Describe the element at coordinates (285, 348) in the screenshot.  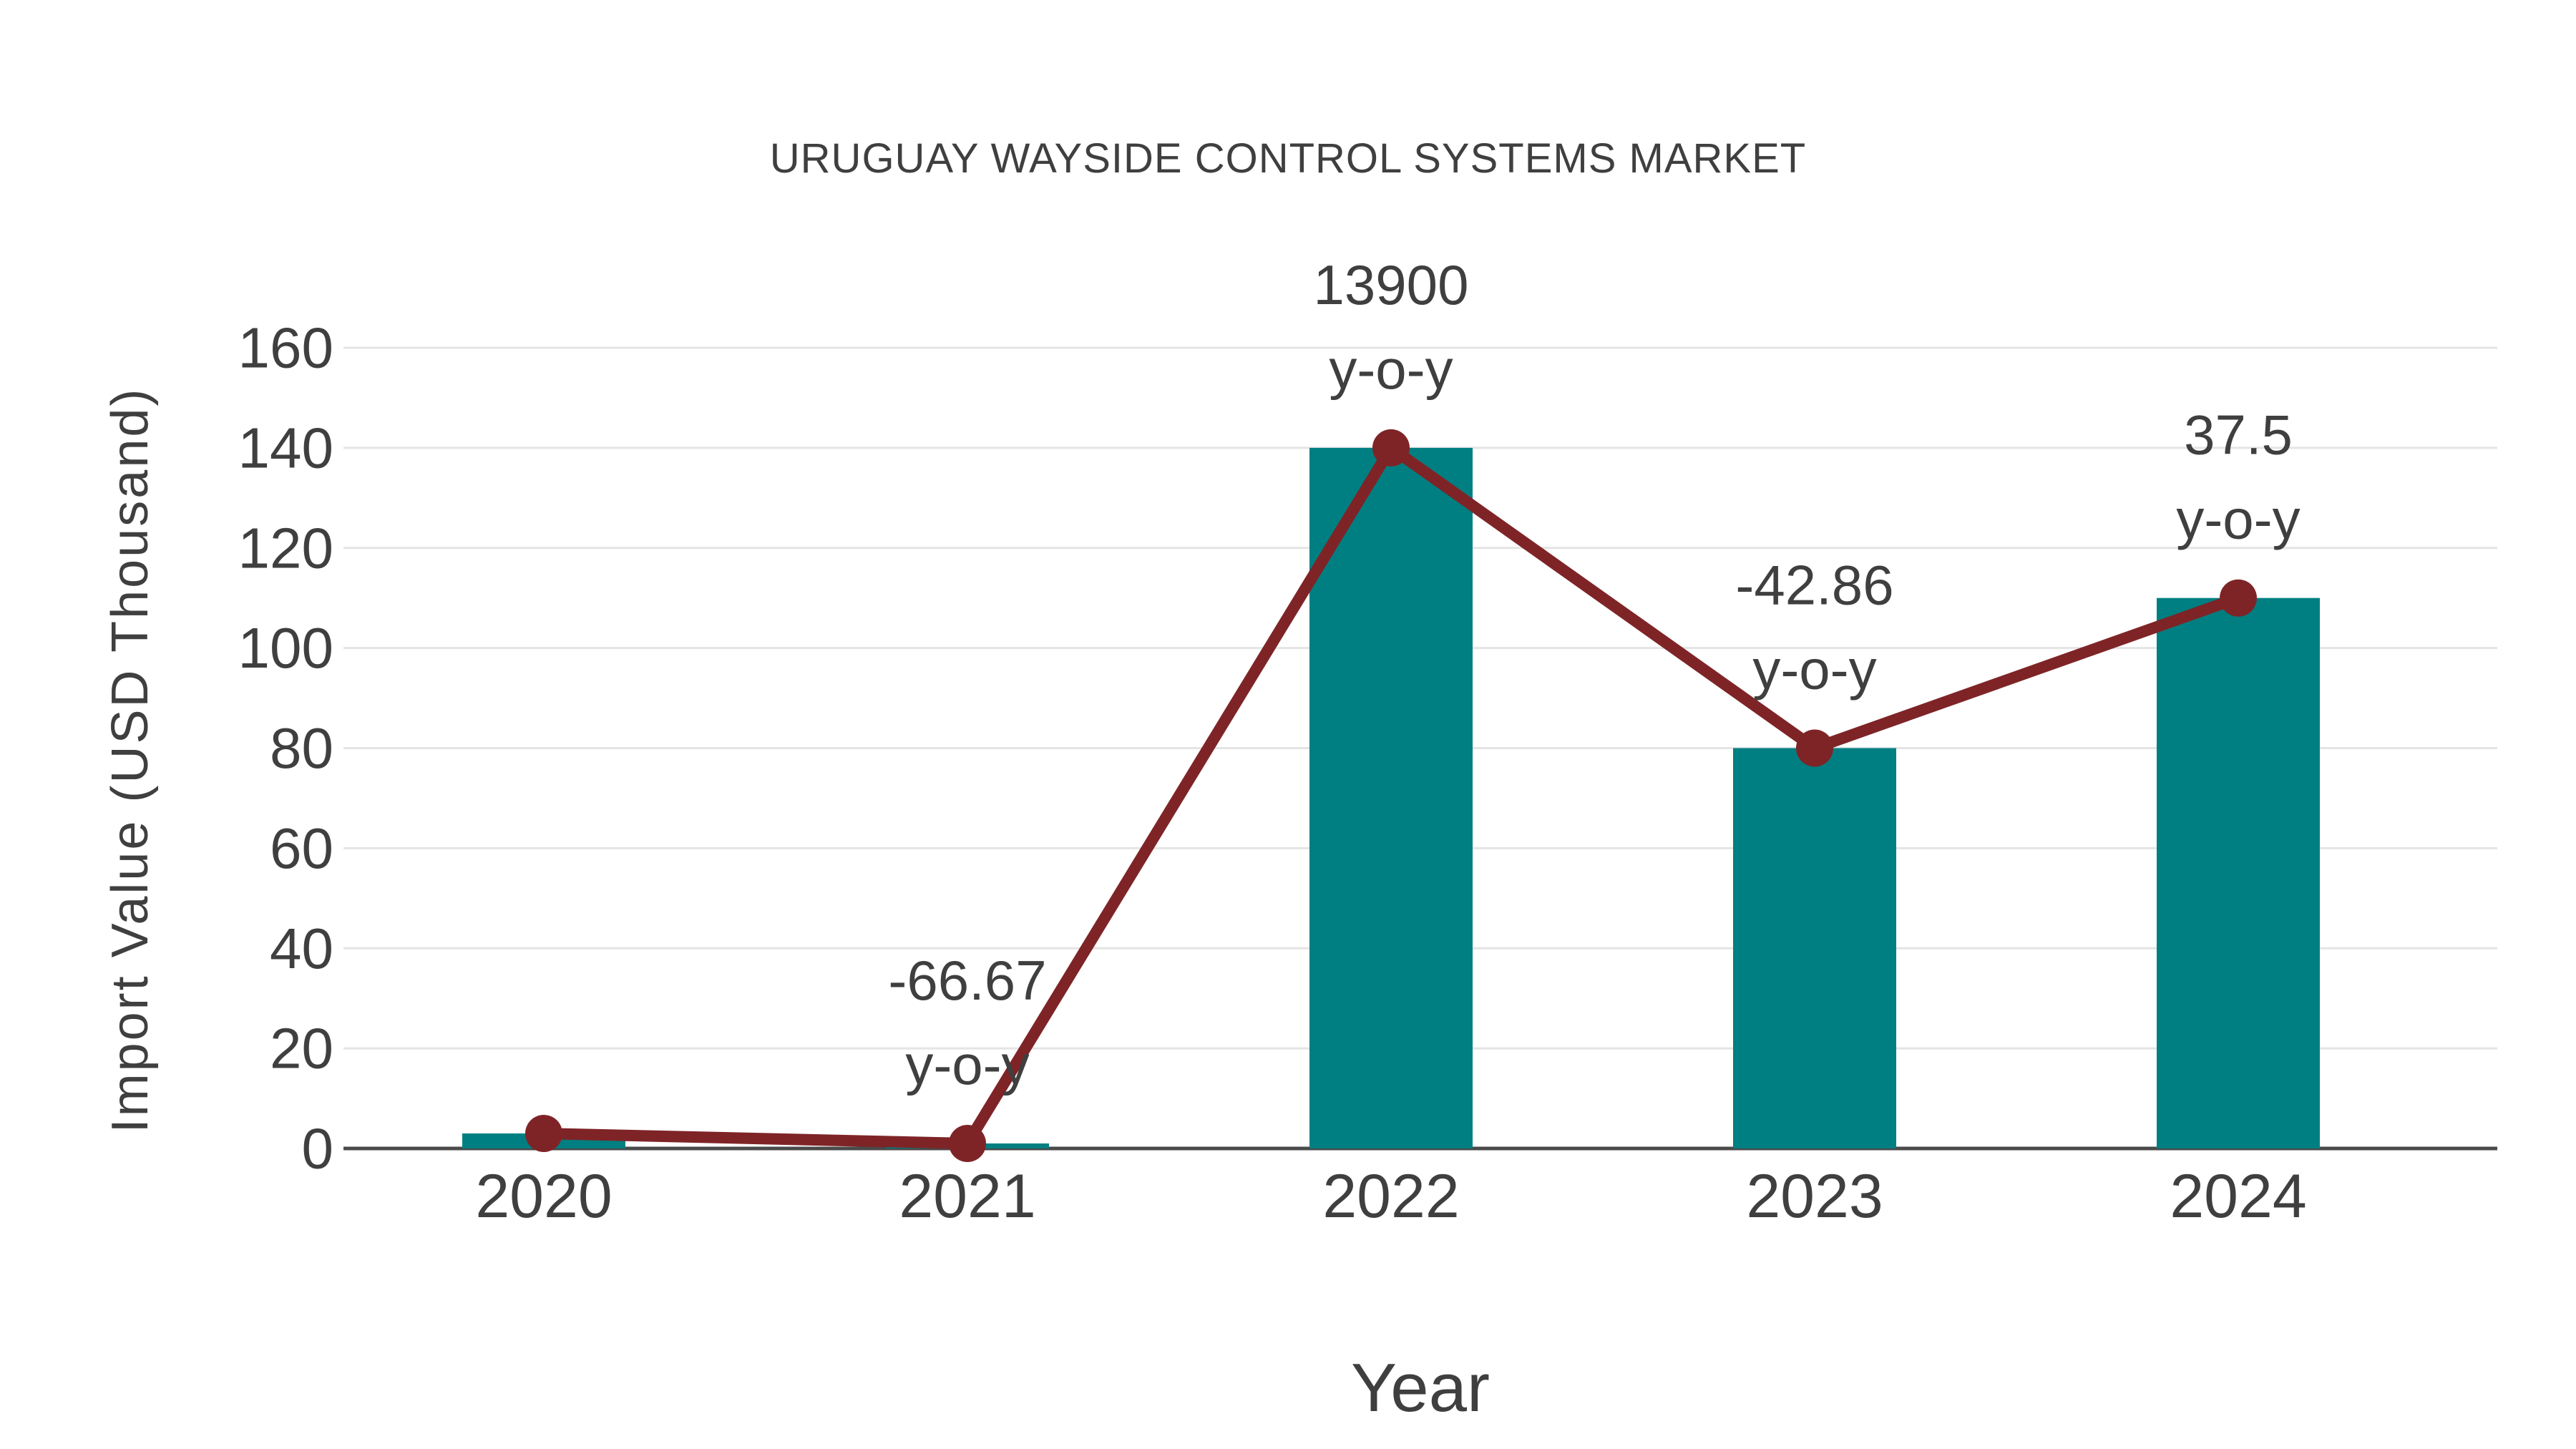
I see `y-tick-160: 160` at that location.